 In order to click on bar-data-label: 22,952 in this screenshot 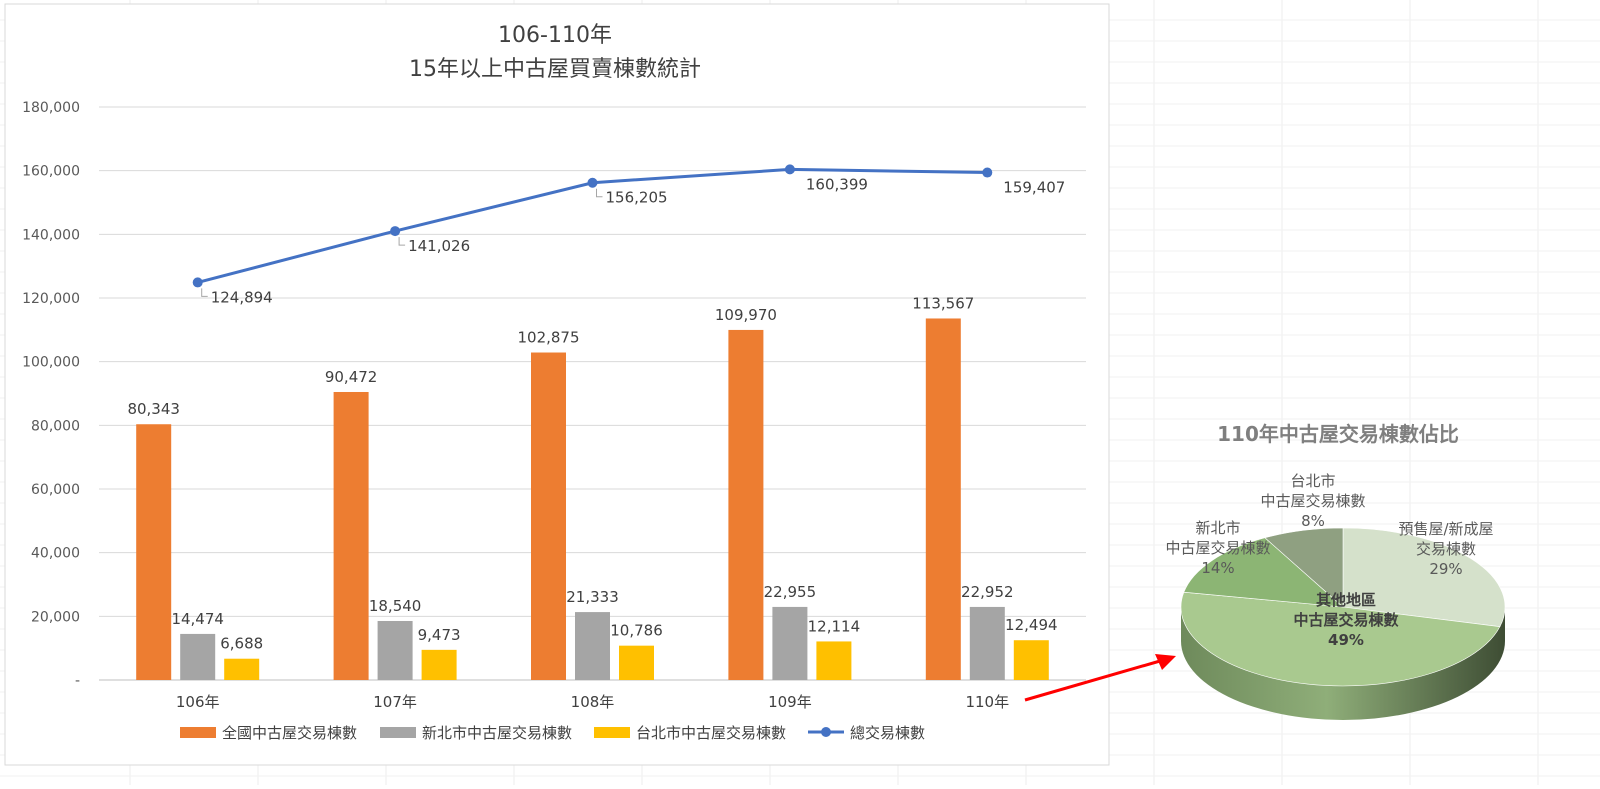, I will do `click(987, 592)`.